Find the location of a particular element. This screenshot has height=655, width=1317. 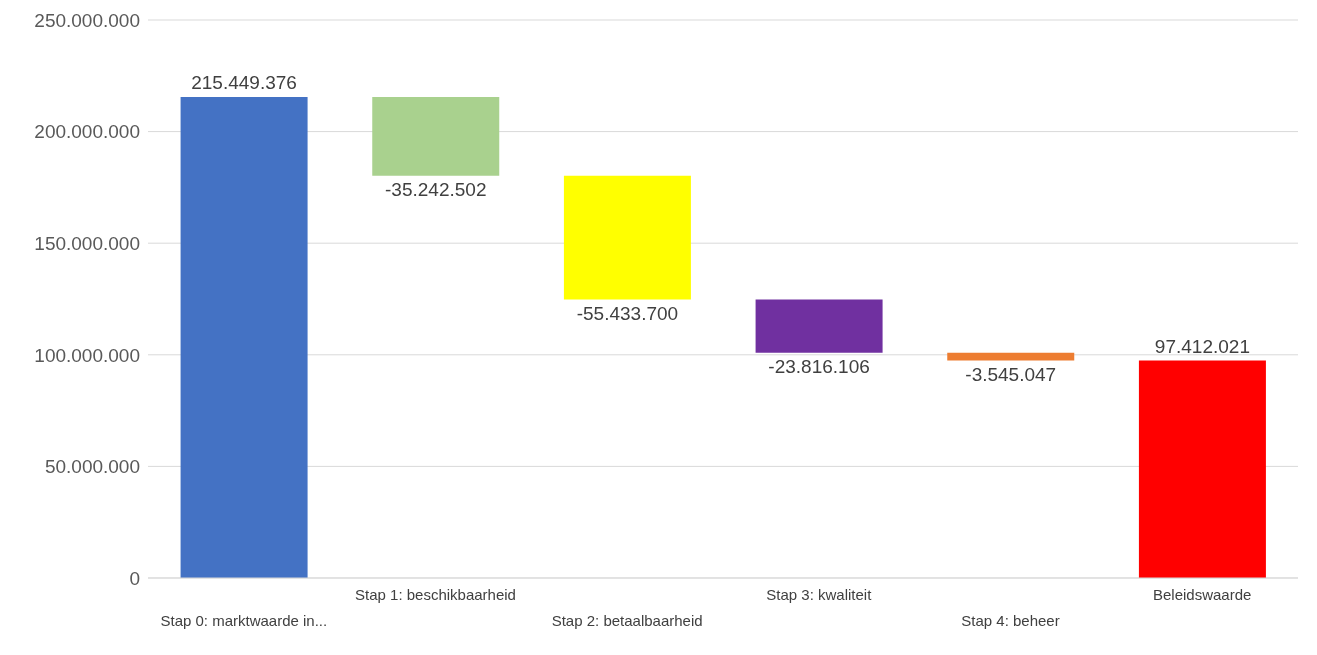

y-tick-label: 250.000.000 is located at coordinates (87, 20).